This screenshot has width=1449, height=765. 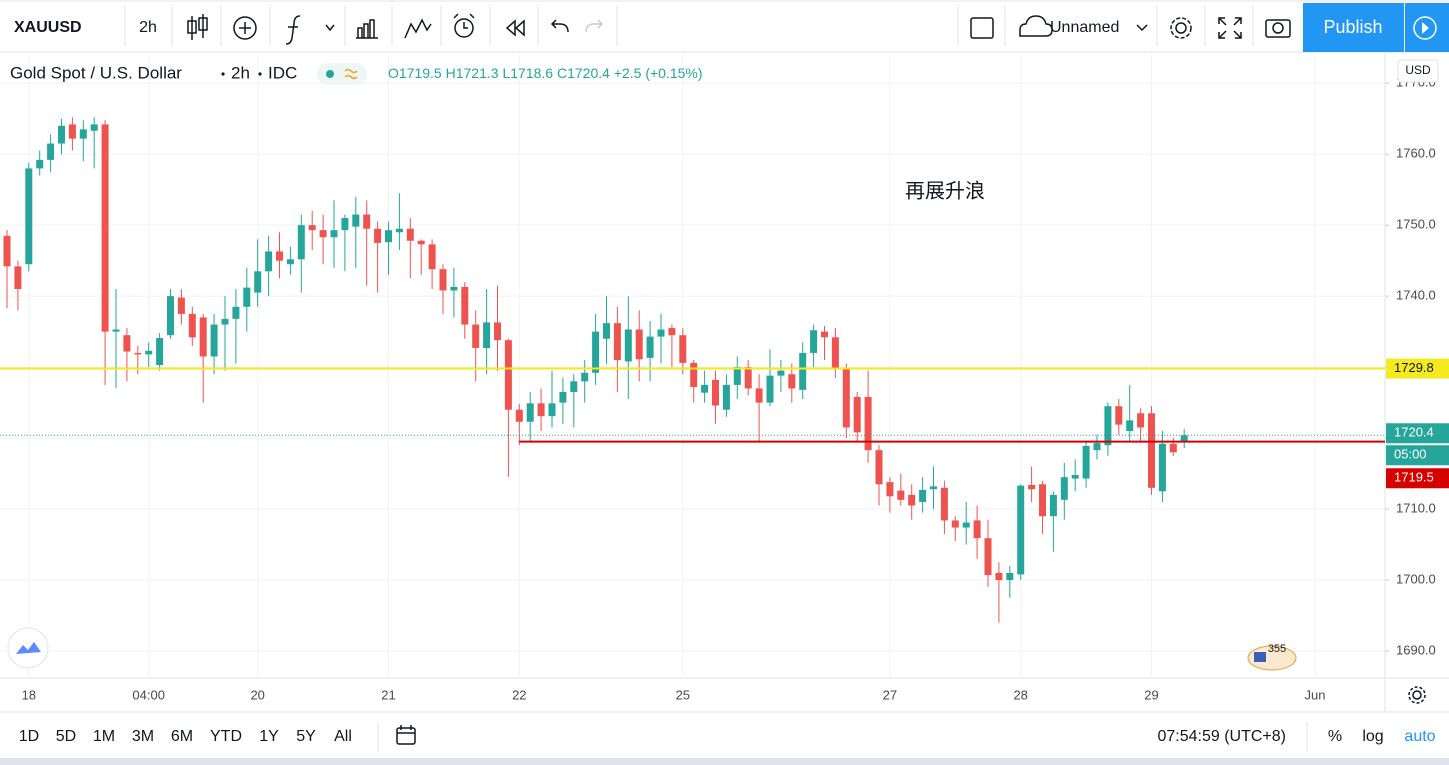 I want to click on range-button: All, so click(x=343, y=736).